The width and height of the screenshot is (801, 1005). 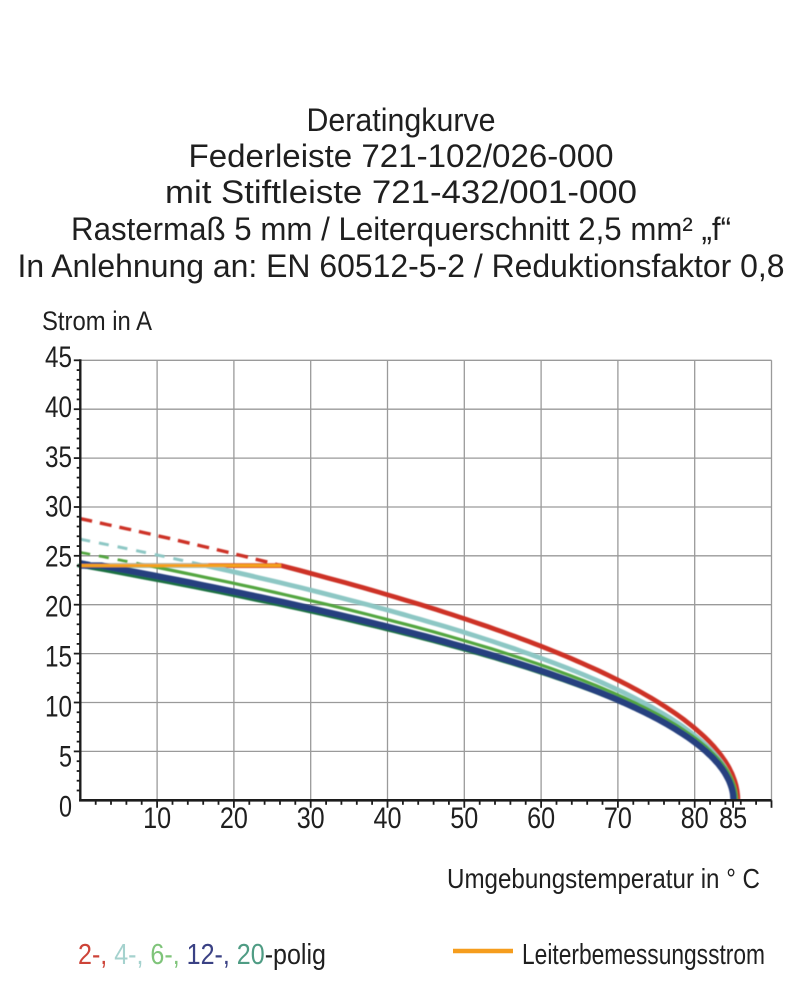 I want to click on svg-text: 45, so click(x=58, y=357).